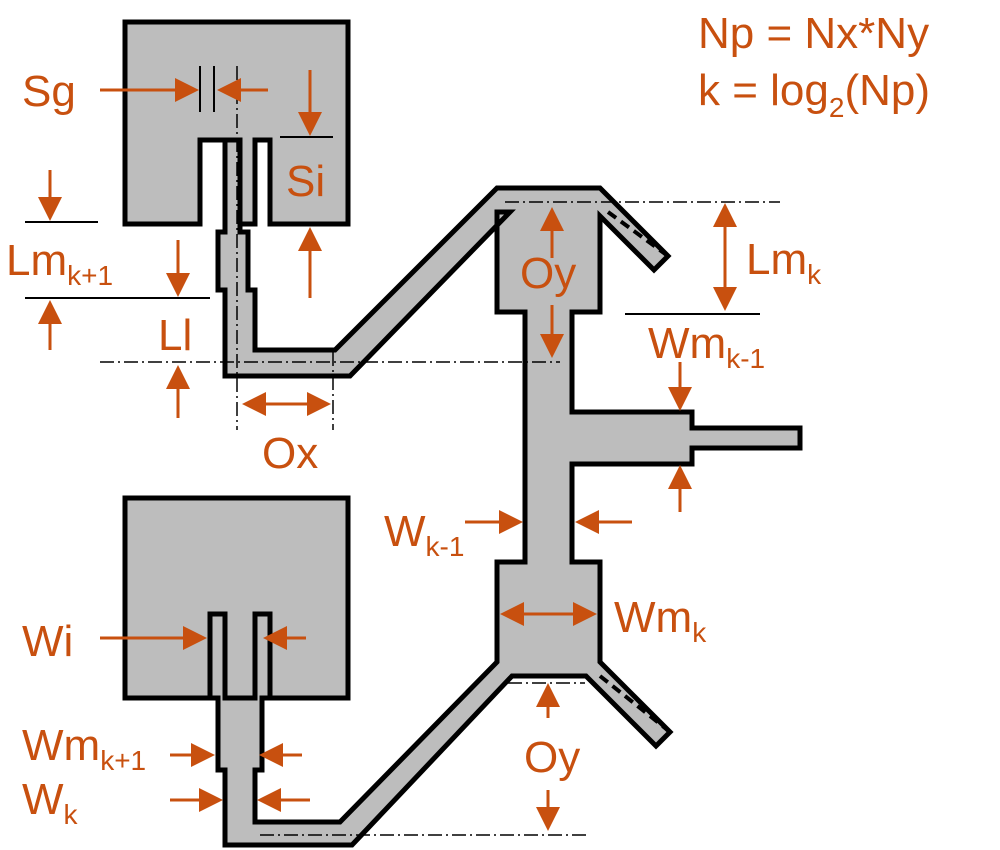 This screenshot has width=1000, height=850. Describe the element at coordinates (548, 273) in the screenshot. I see `label-oy-top: Oy` at that location.